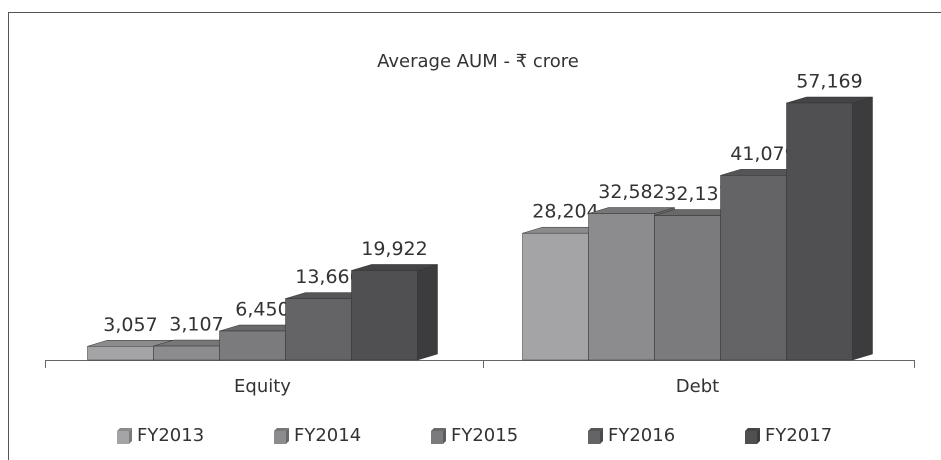 This screenshot has height=460, width=941. Describe the element at coordinates (196, 325) in the screenshot. I see `data-label: 3,107` at that location.